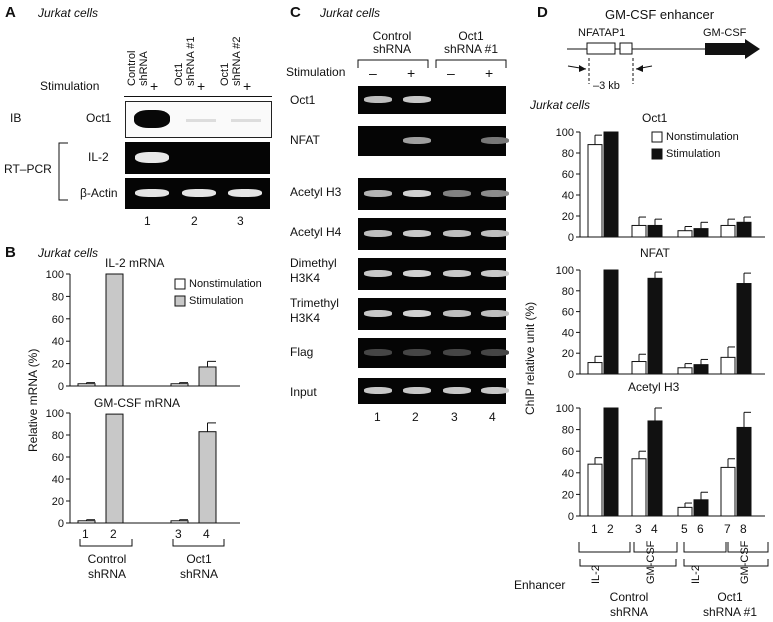 The height and width of the screenshot is (622, 773). Describe the element at coordinates (730, 604) in the screenshot. I see `panel-d-group-oct1: Oct1 shRNA #1` at that location.